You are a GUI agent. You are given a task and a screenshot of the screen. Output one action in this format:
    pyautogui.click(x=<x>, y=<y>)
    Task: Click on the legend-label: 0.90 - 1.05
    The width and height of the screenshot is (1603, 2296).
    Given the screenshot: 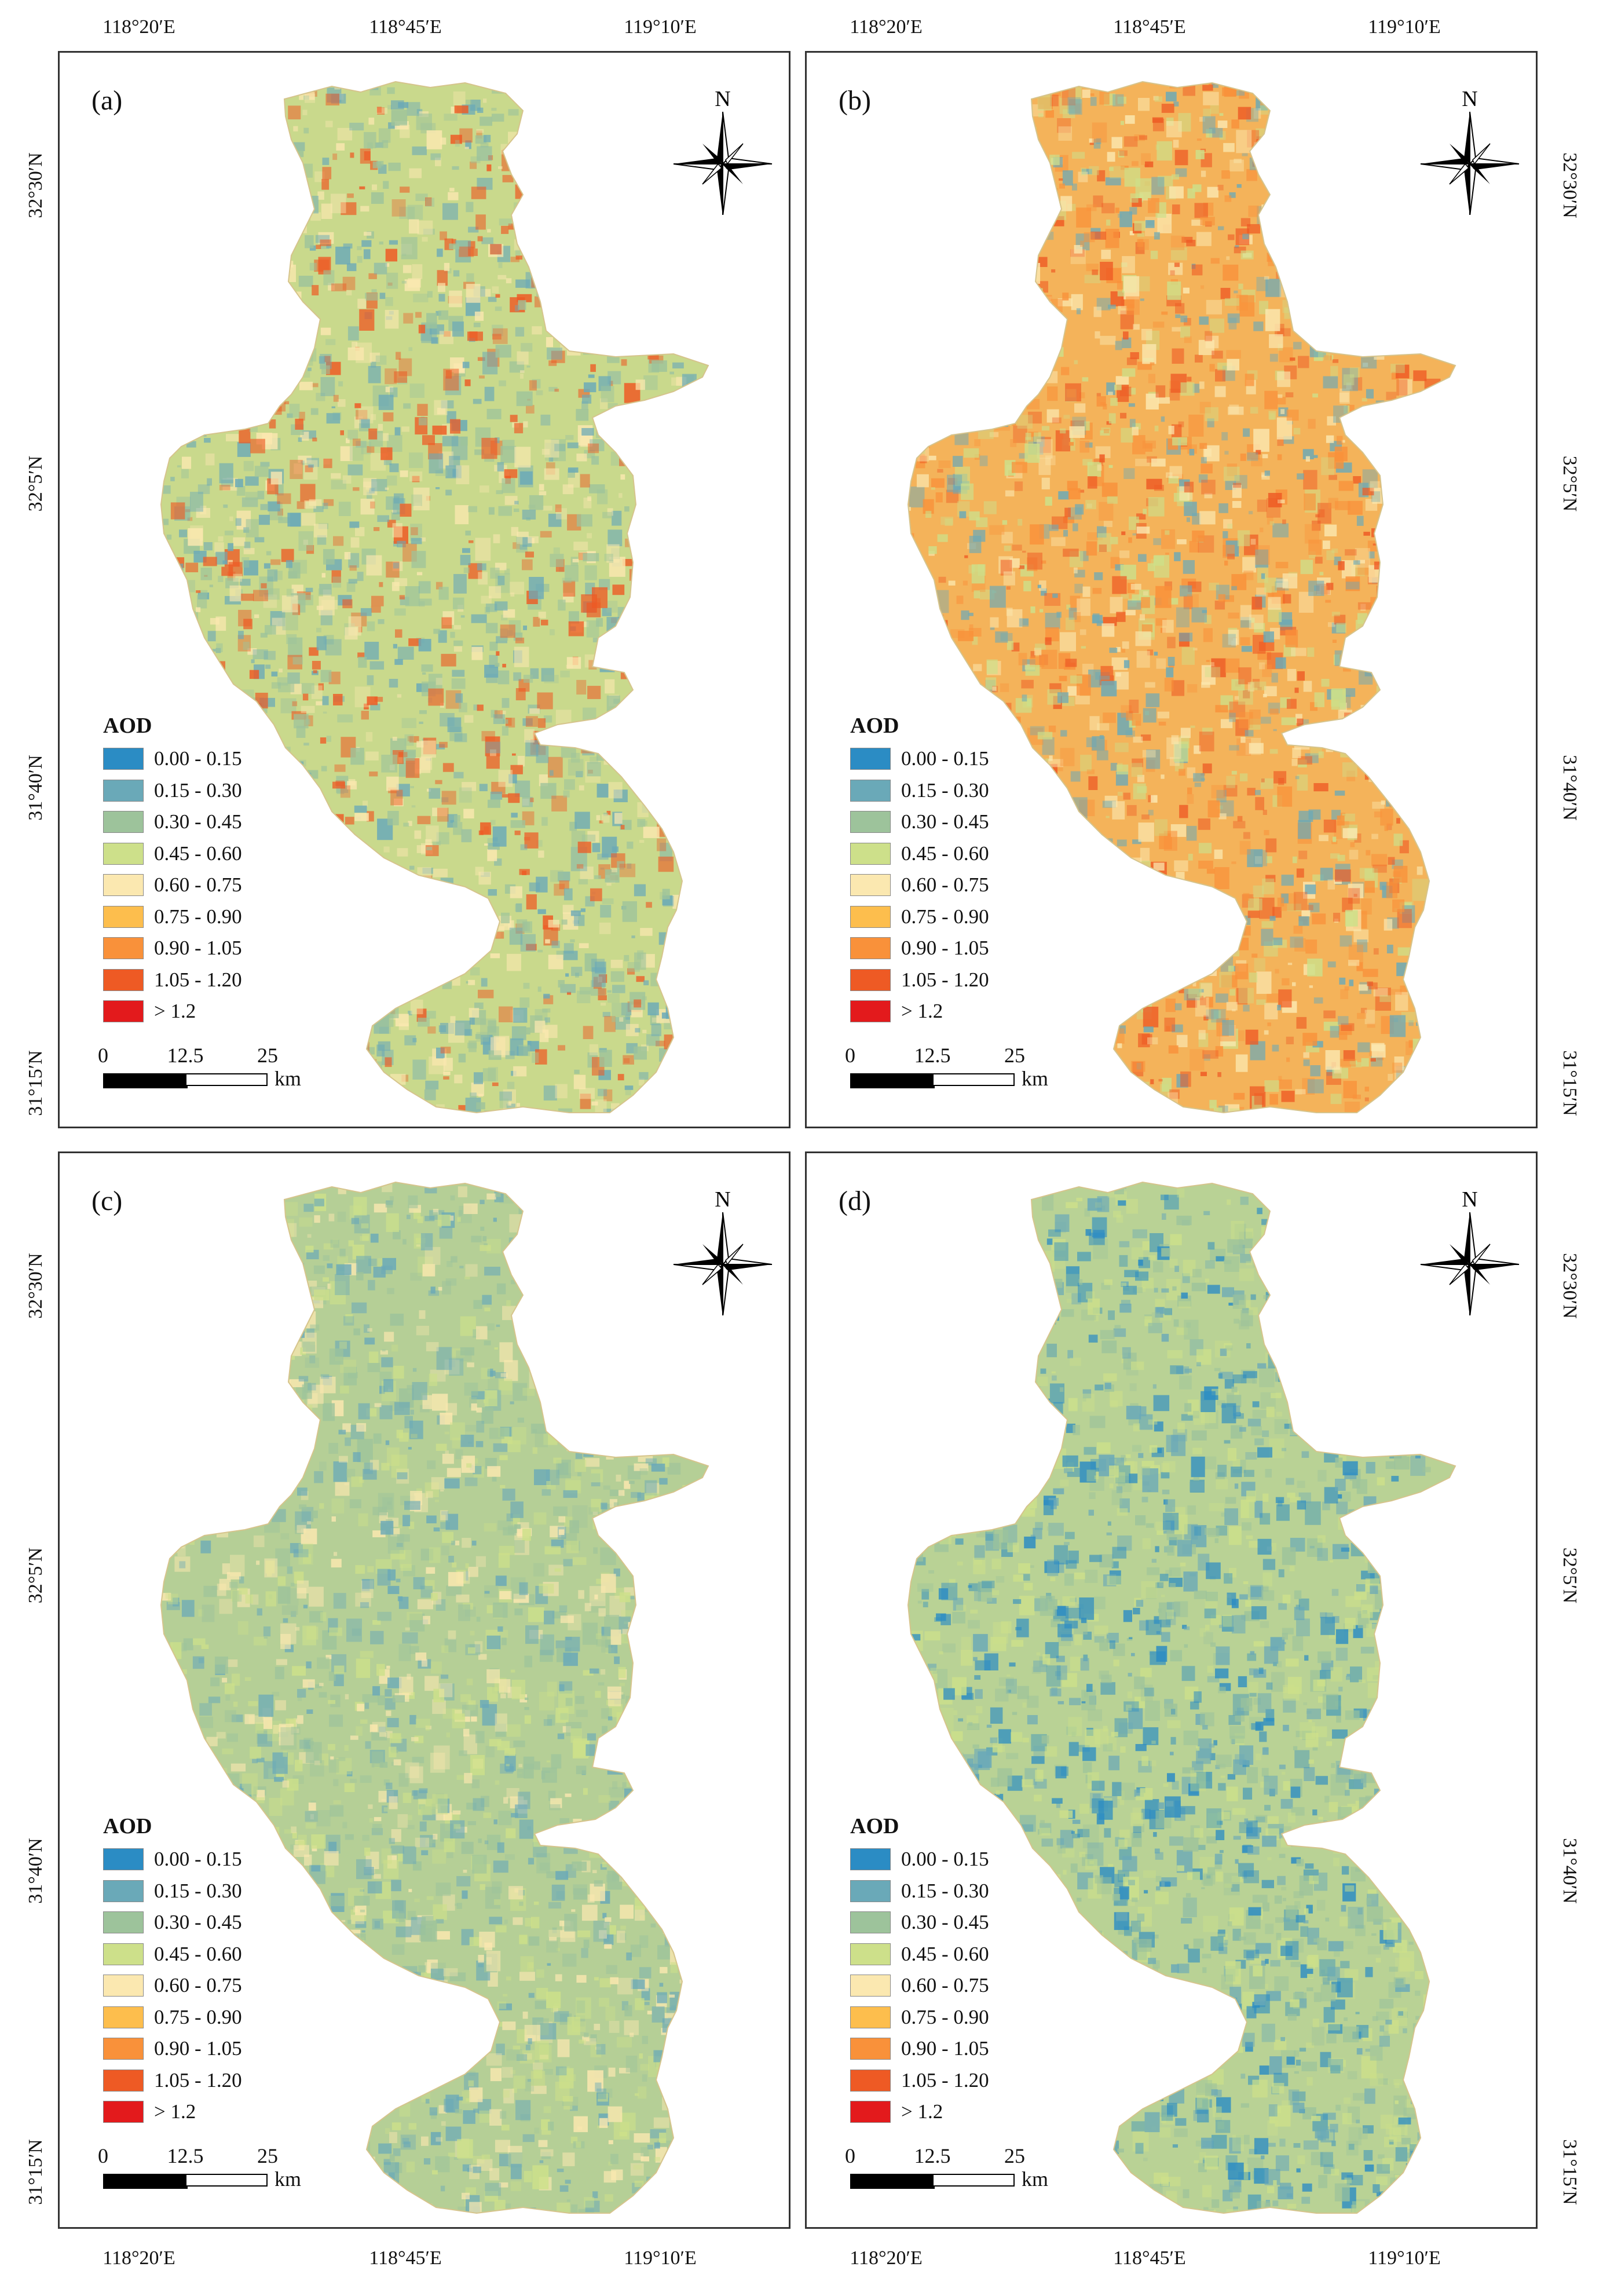 What is the action you would take?
    pyautogui.click(x=945, y=2048)
    